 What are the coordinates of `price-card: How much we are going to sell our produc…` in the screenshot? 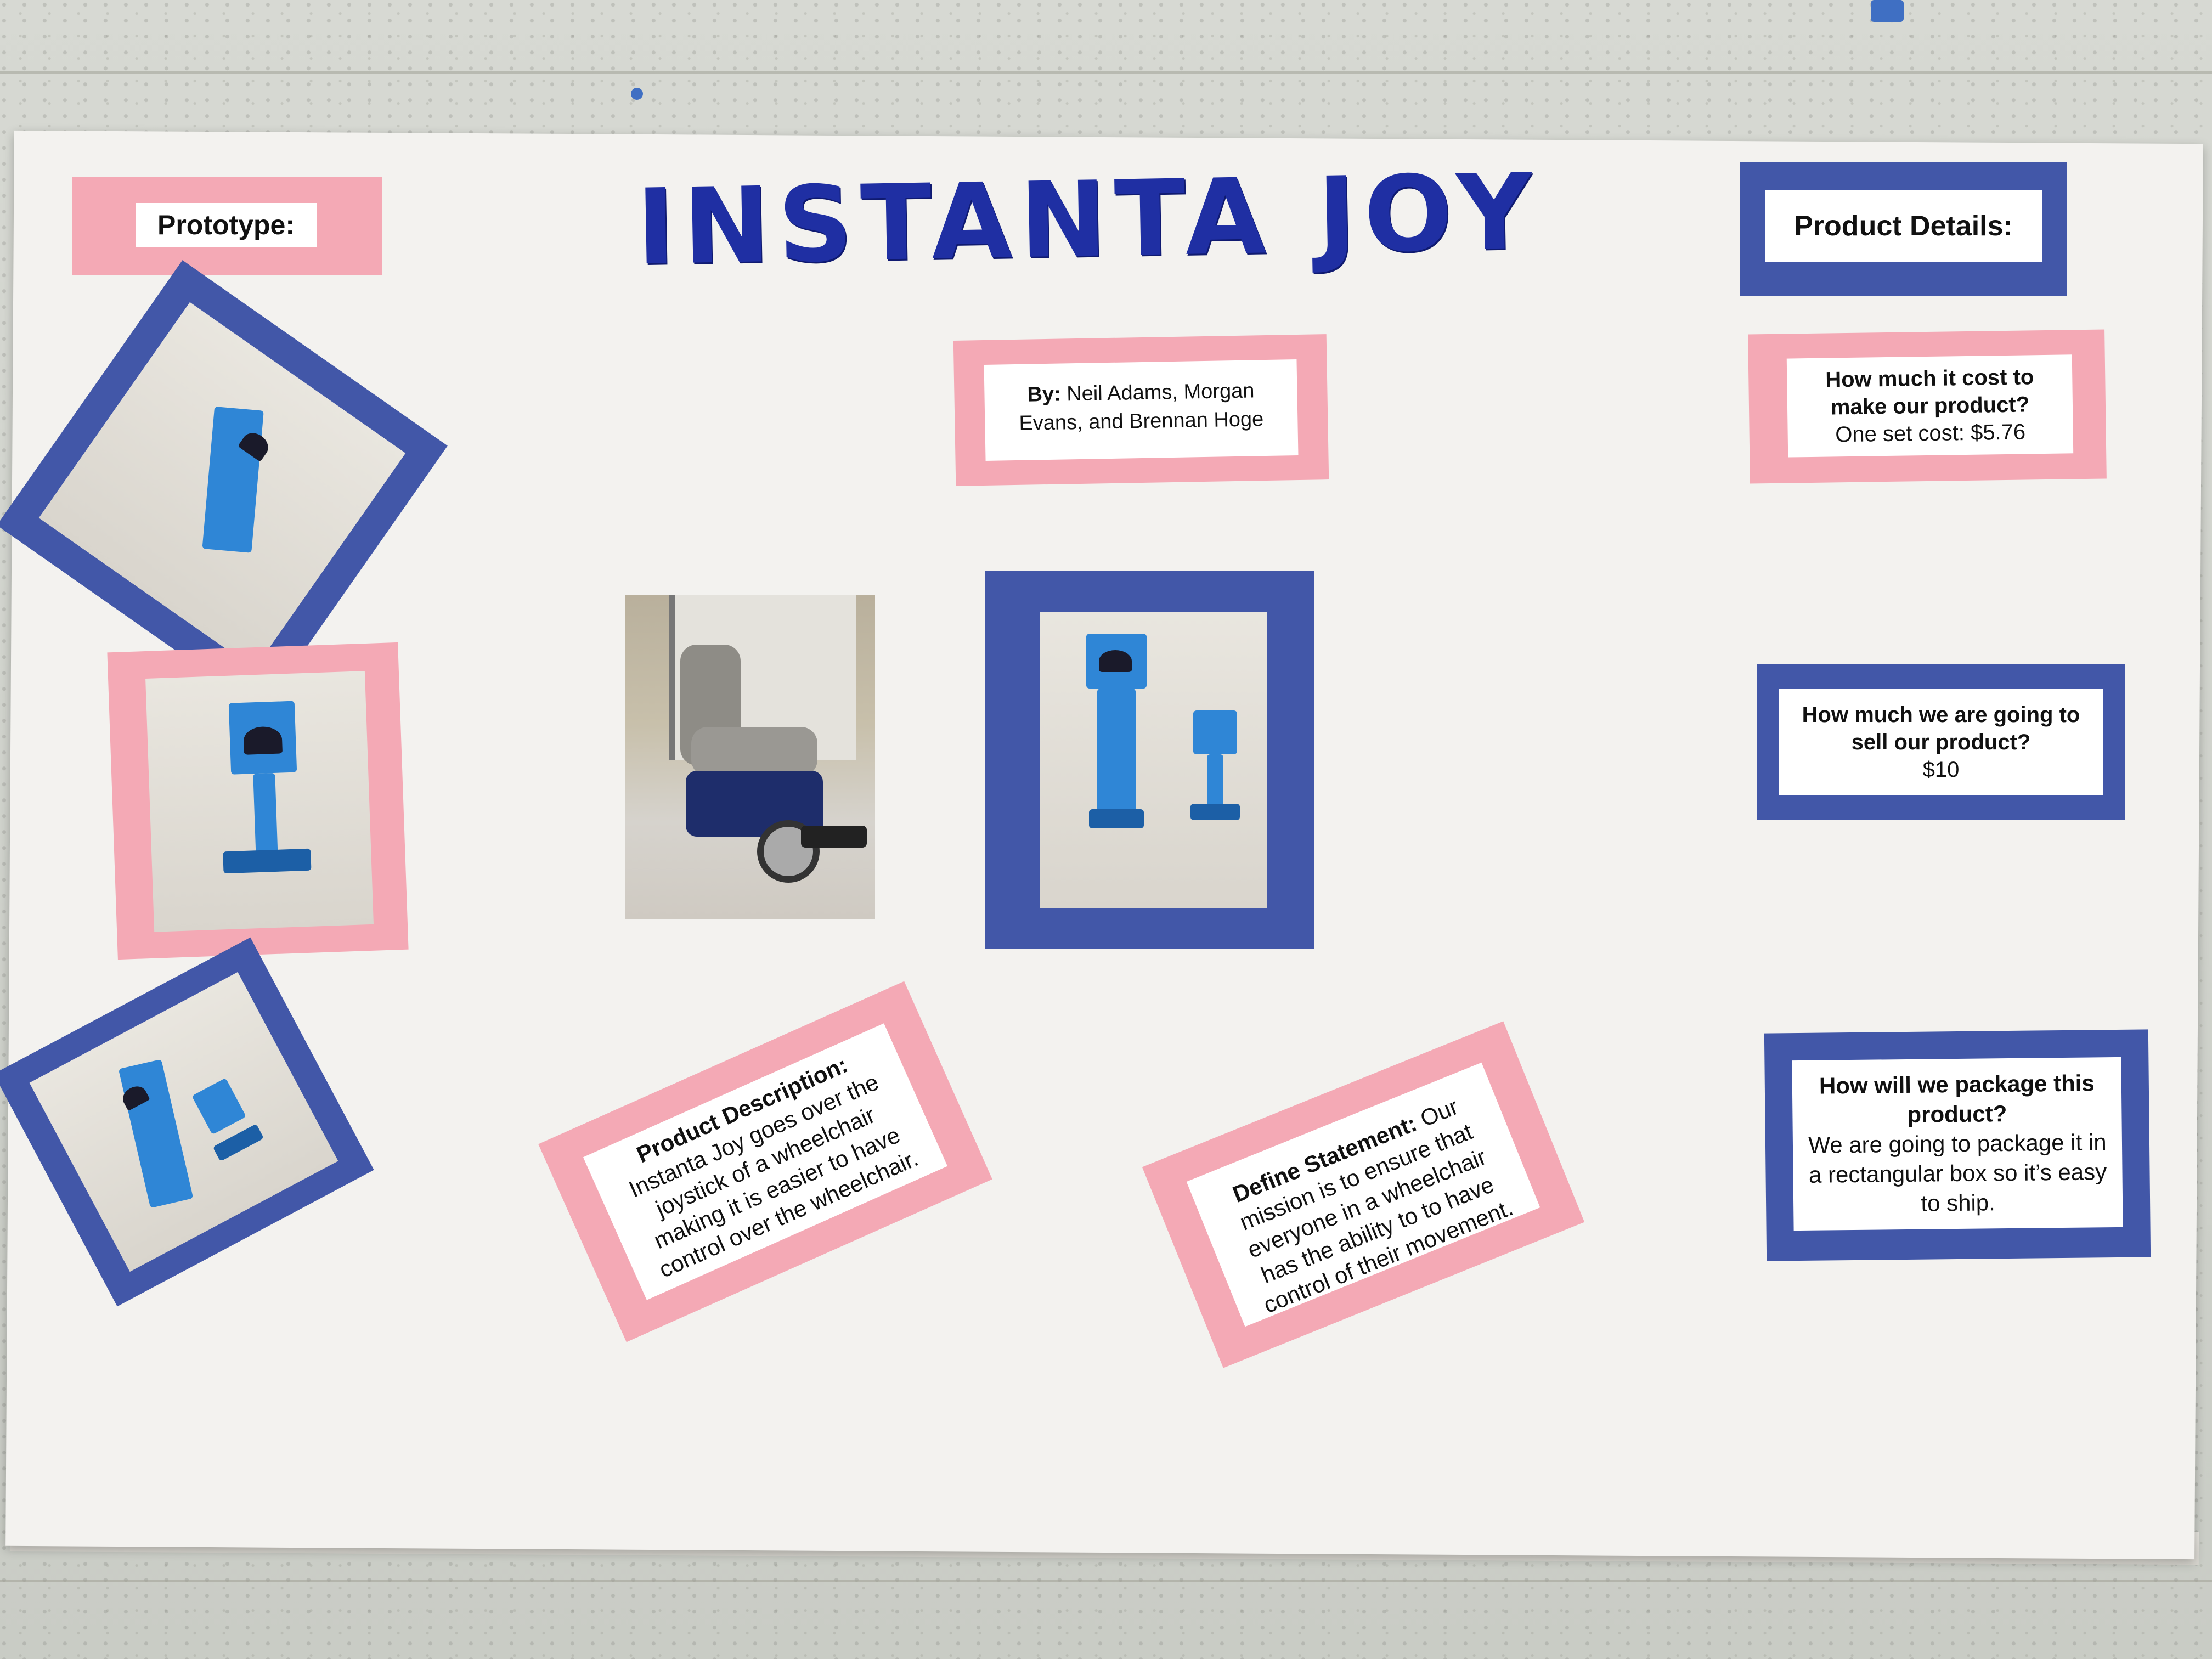 It's located at (1941, 742).